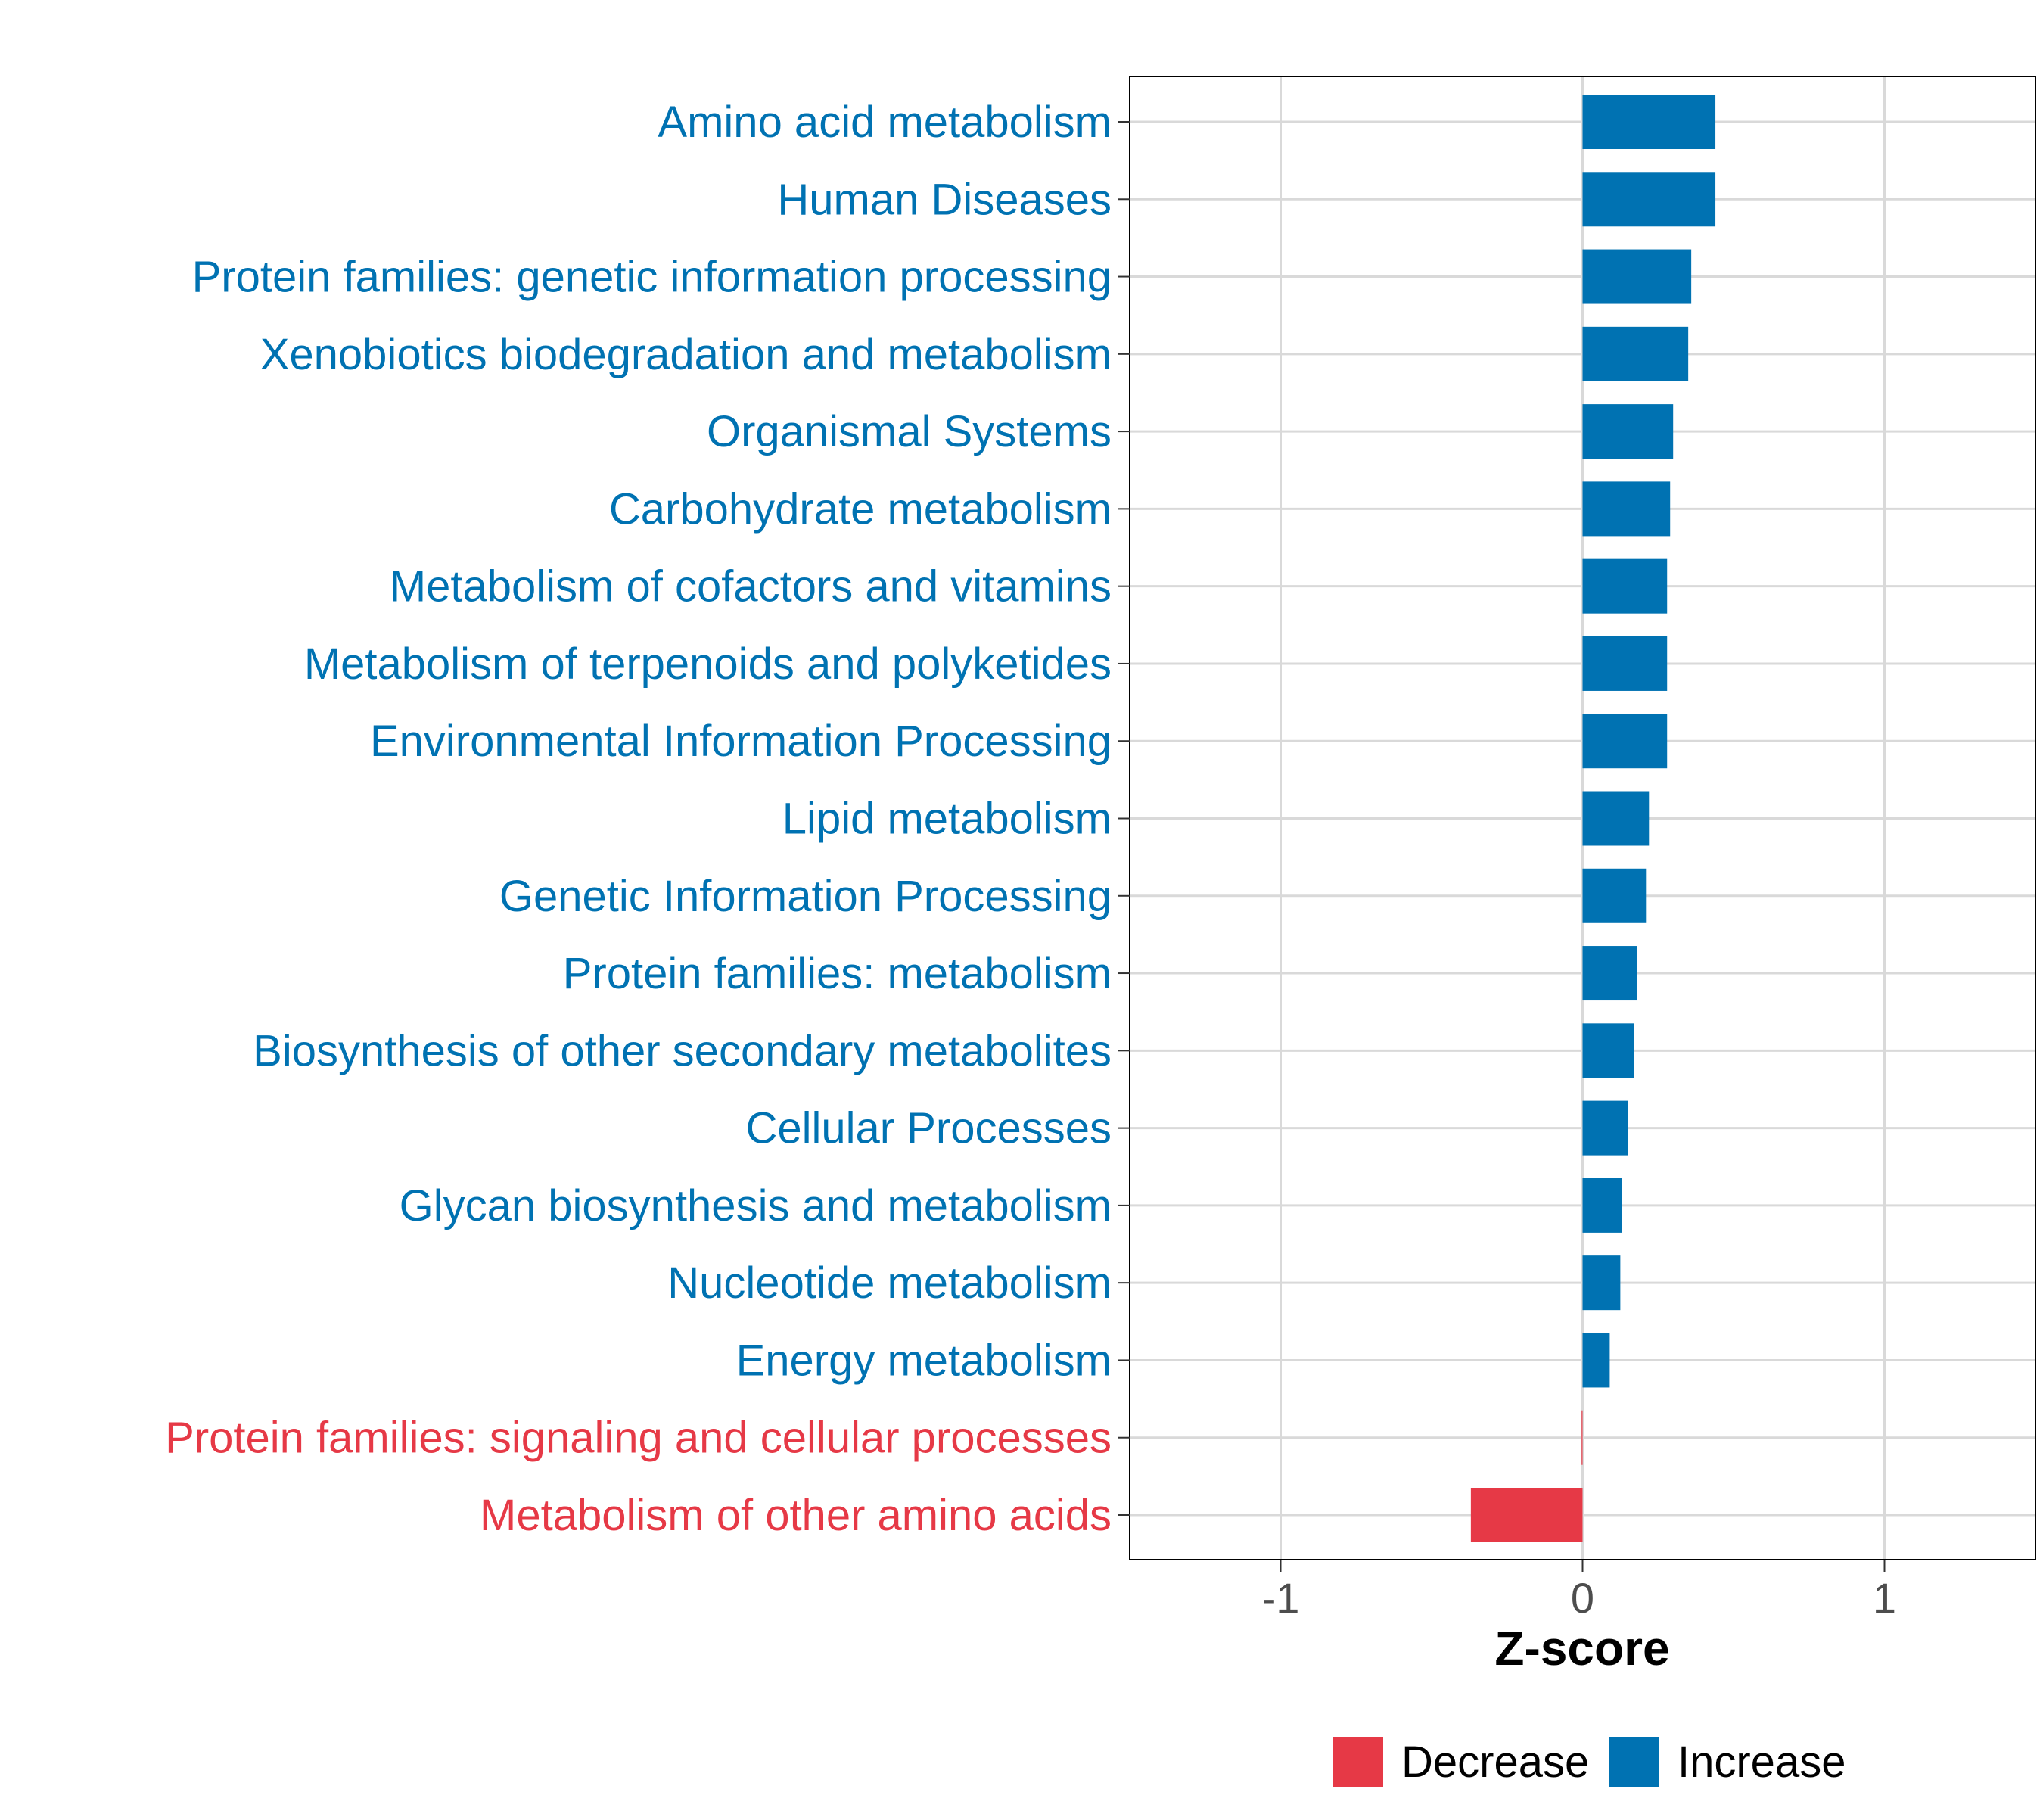 The height and width of the screenshot is (1820, 2043). I want to click on y-tick-label: Protein families: metabolism, so click(838, 973).